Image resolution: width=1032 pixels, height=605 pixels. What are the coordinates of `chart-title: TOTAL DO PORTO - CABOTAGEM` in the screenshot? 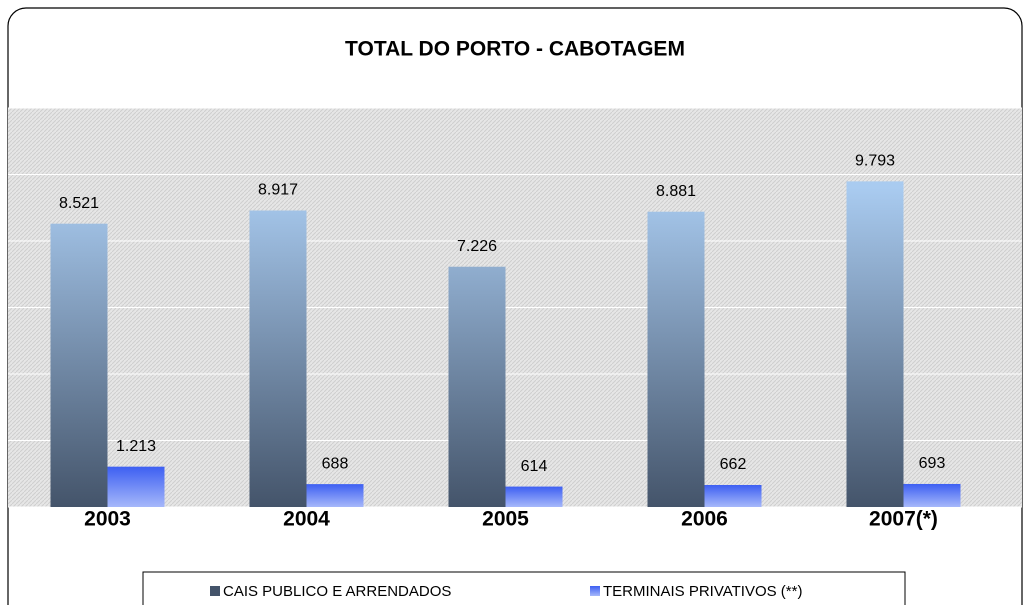 It's located at (515, 49).